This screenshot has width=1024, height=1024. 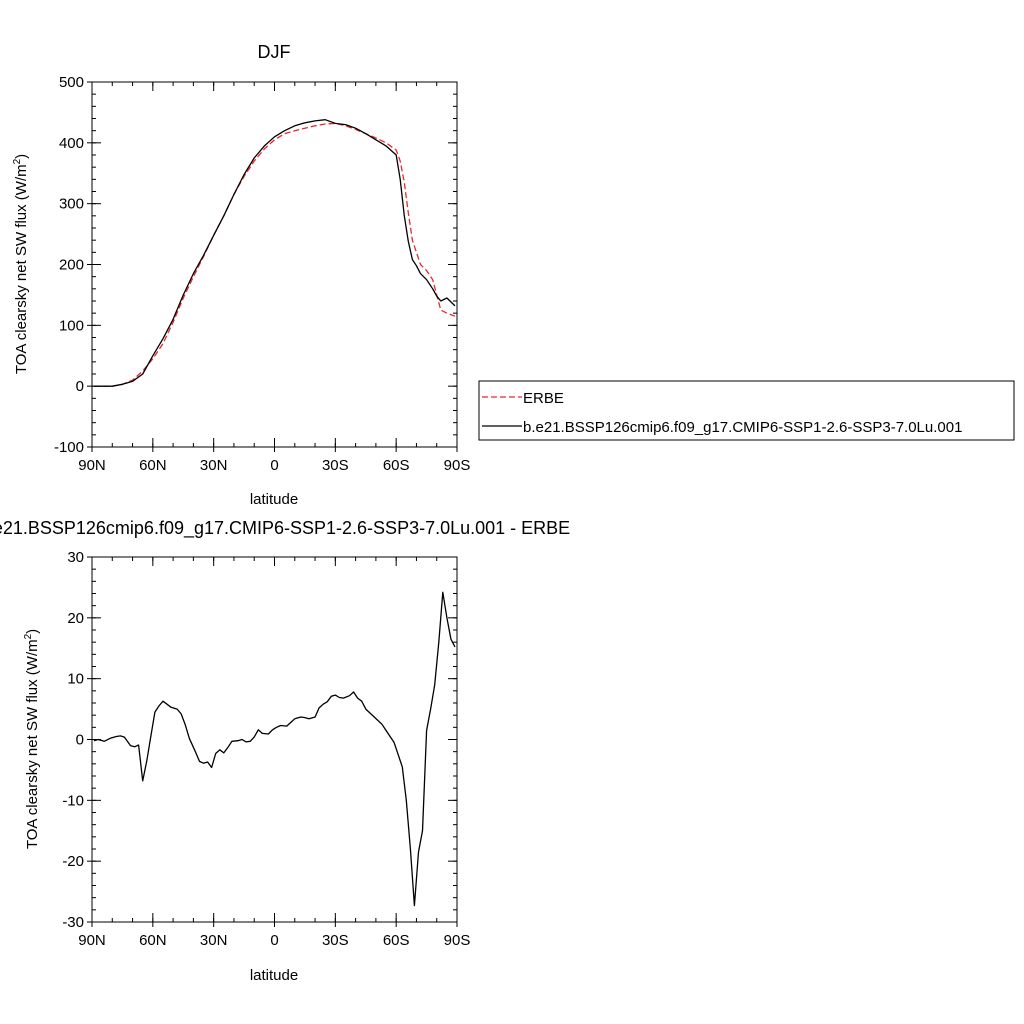 I want to click on legend-box, so click(x=746, y=410).